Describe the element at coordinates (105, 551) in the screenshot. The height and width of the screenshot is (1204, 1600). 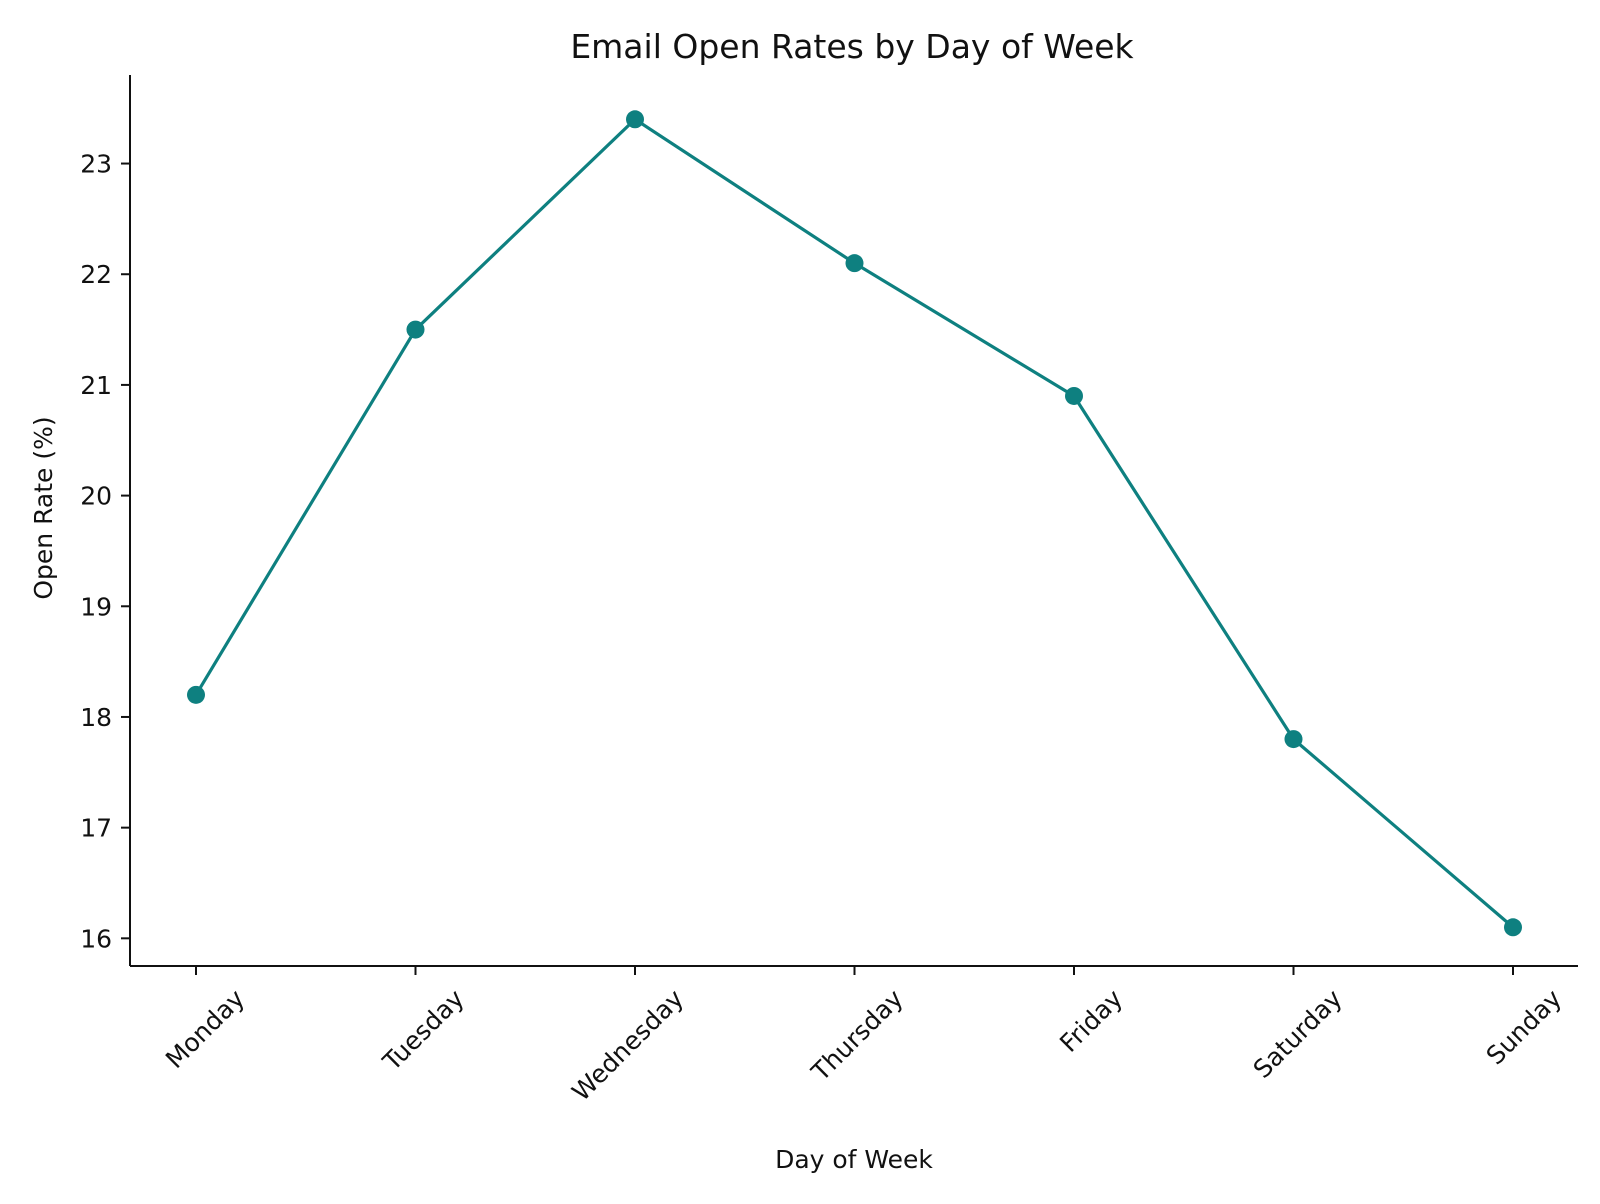
I see `y-axis-ticks: 16 17 18 19 20 21 22 23` at that location.